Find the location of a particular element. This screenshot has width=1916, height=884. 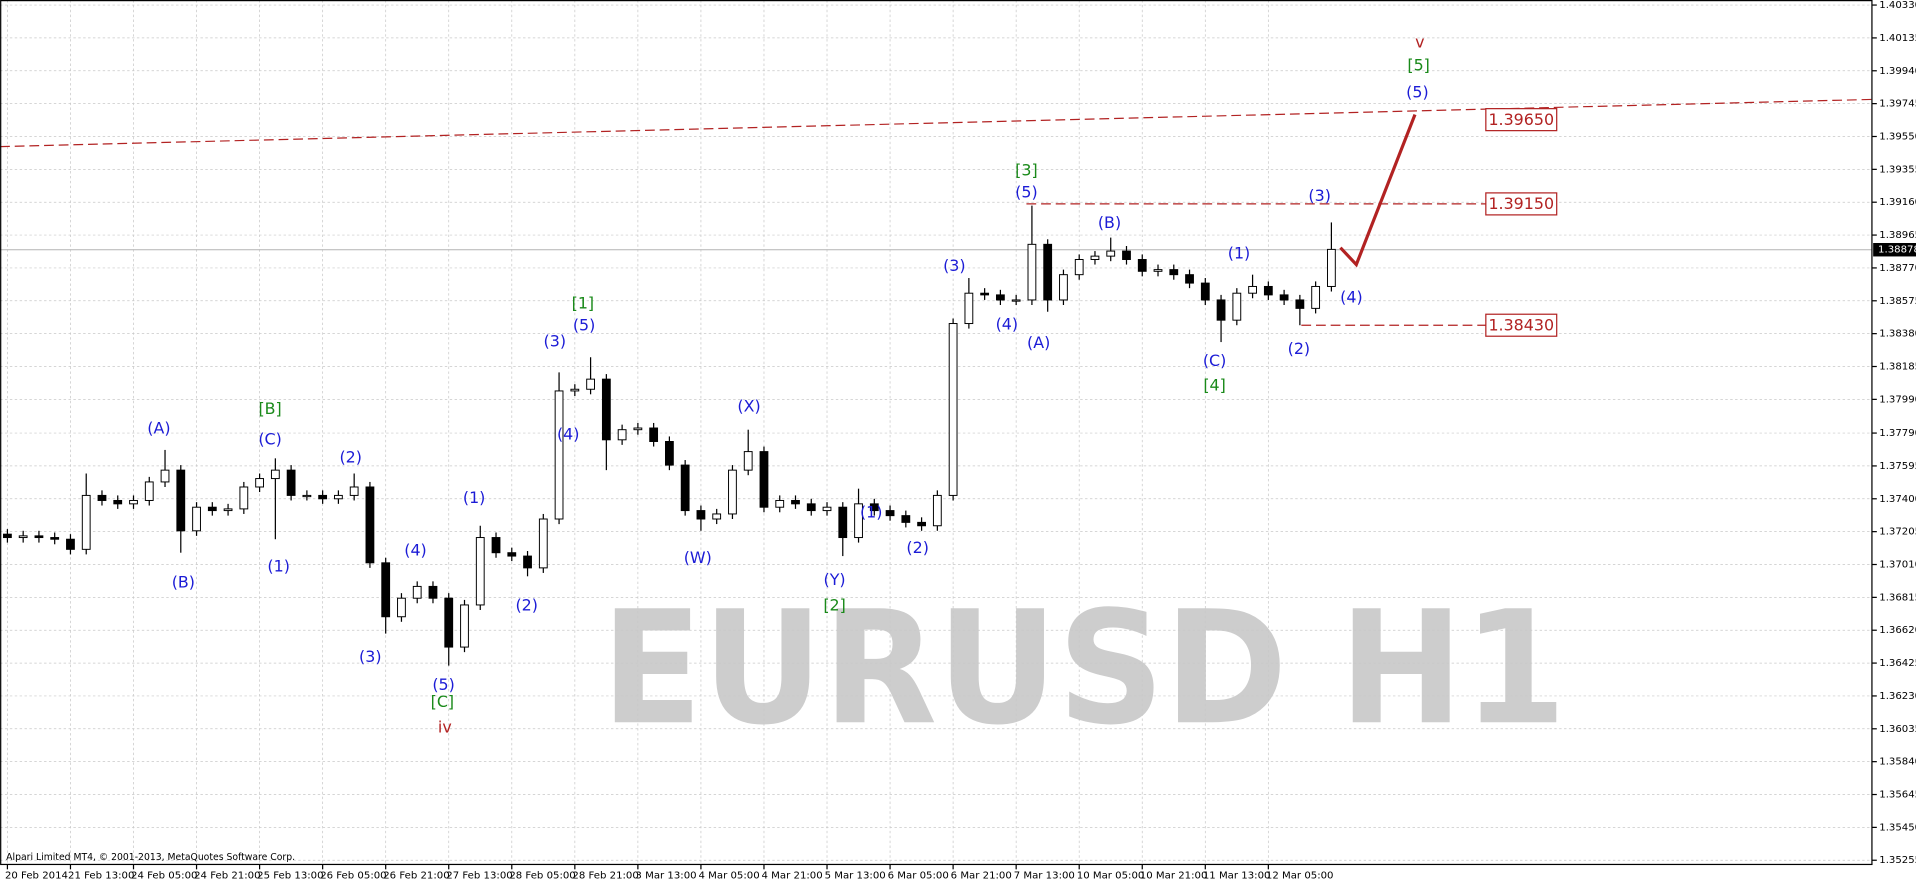

wave-label: [2] is located at coordinates (834, 605).